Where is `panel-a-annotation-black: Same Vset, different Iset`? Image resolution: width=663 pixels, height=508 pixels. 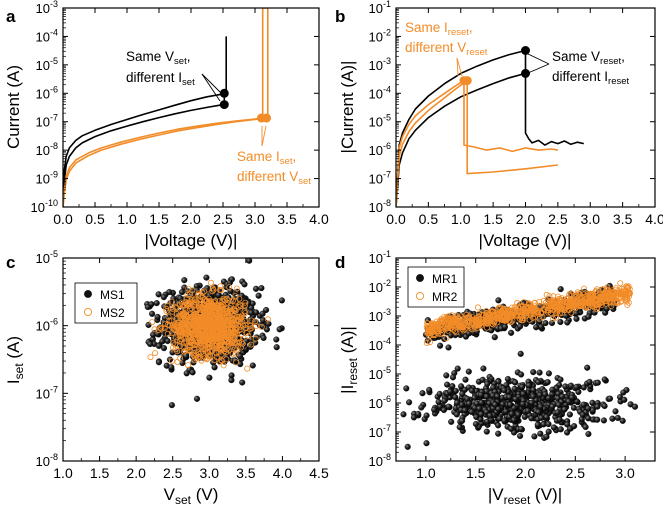 panel-a-annotation-black: Same Vset, different Iset is located at coordinates (173, 75).